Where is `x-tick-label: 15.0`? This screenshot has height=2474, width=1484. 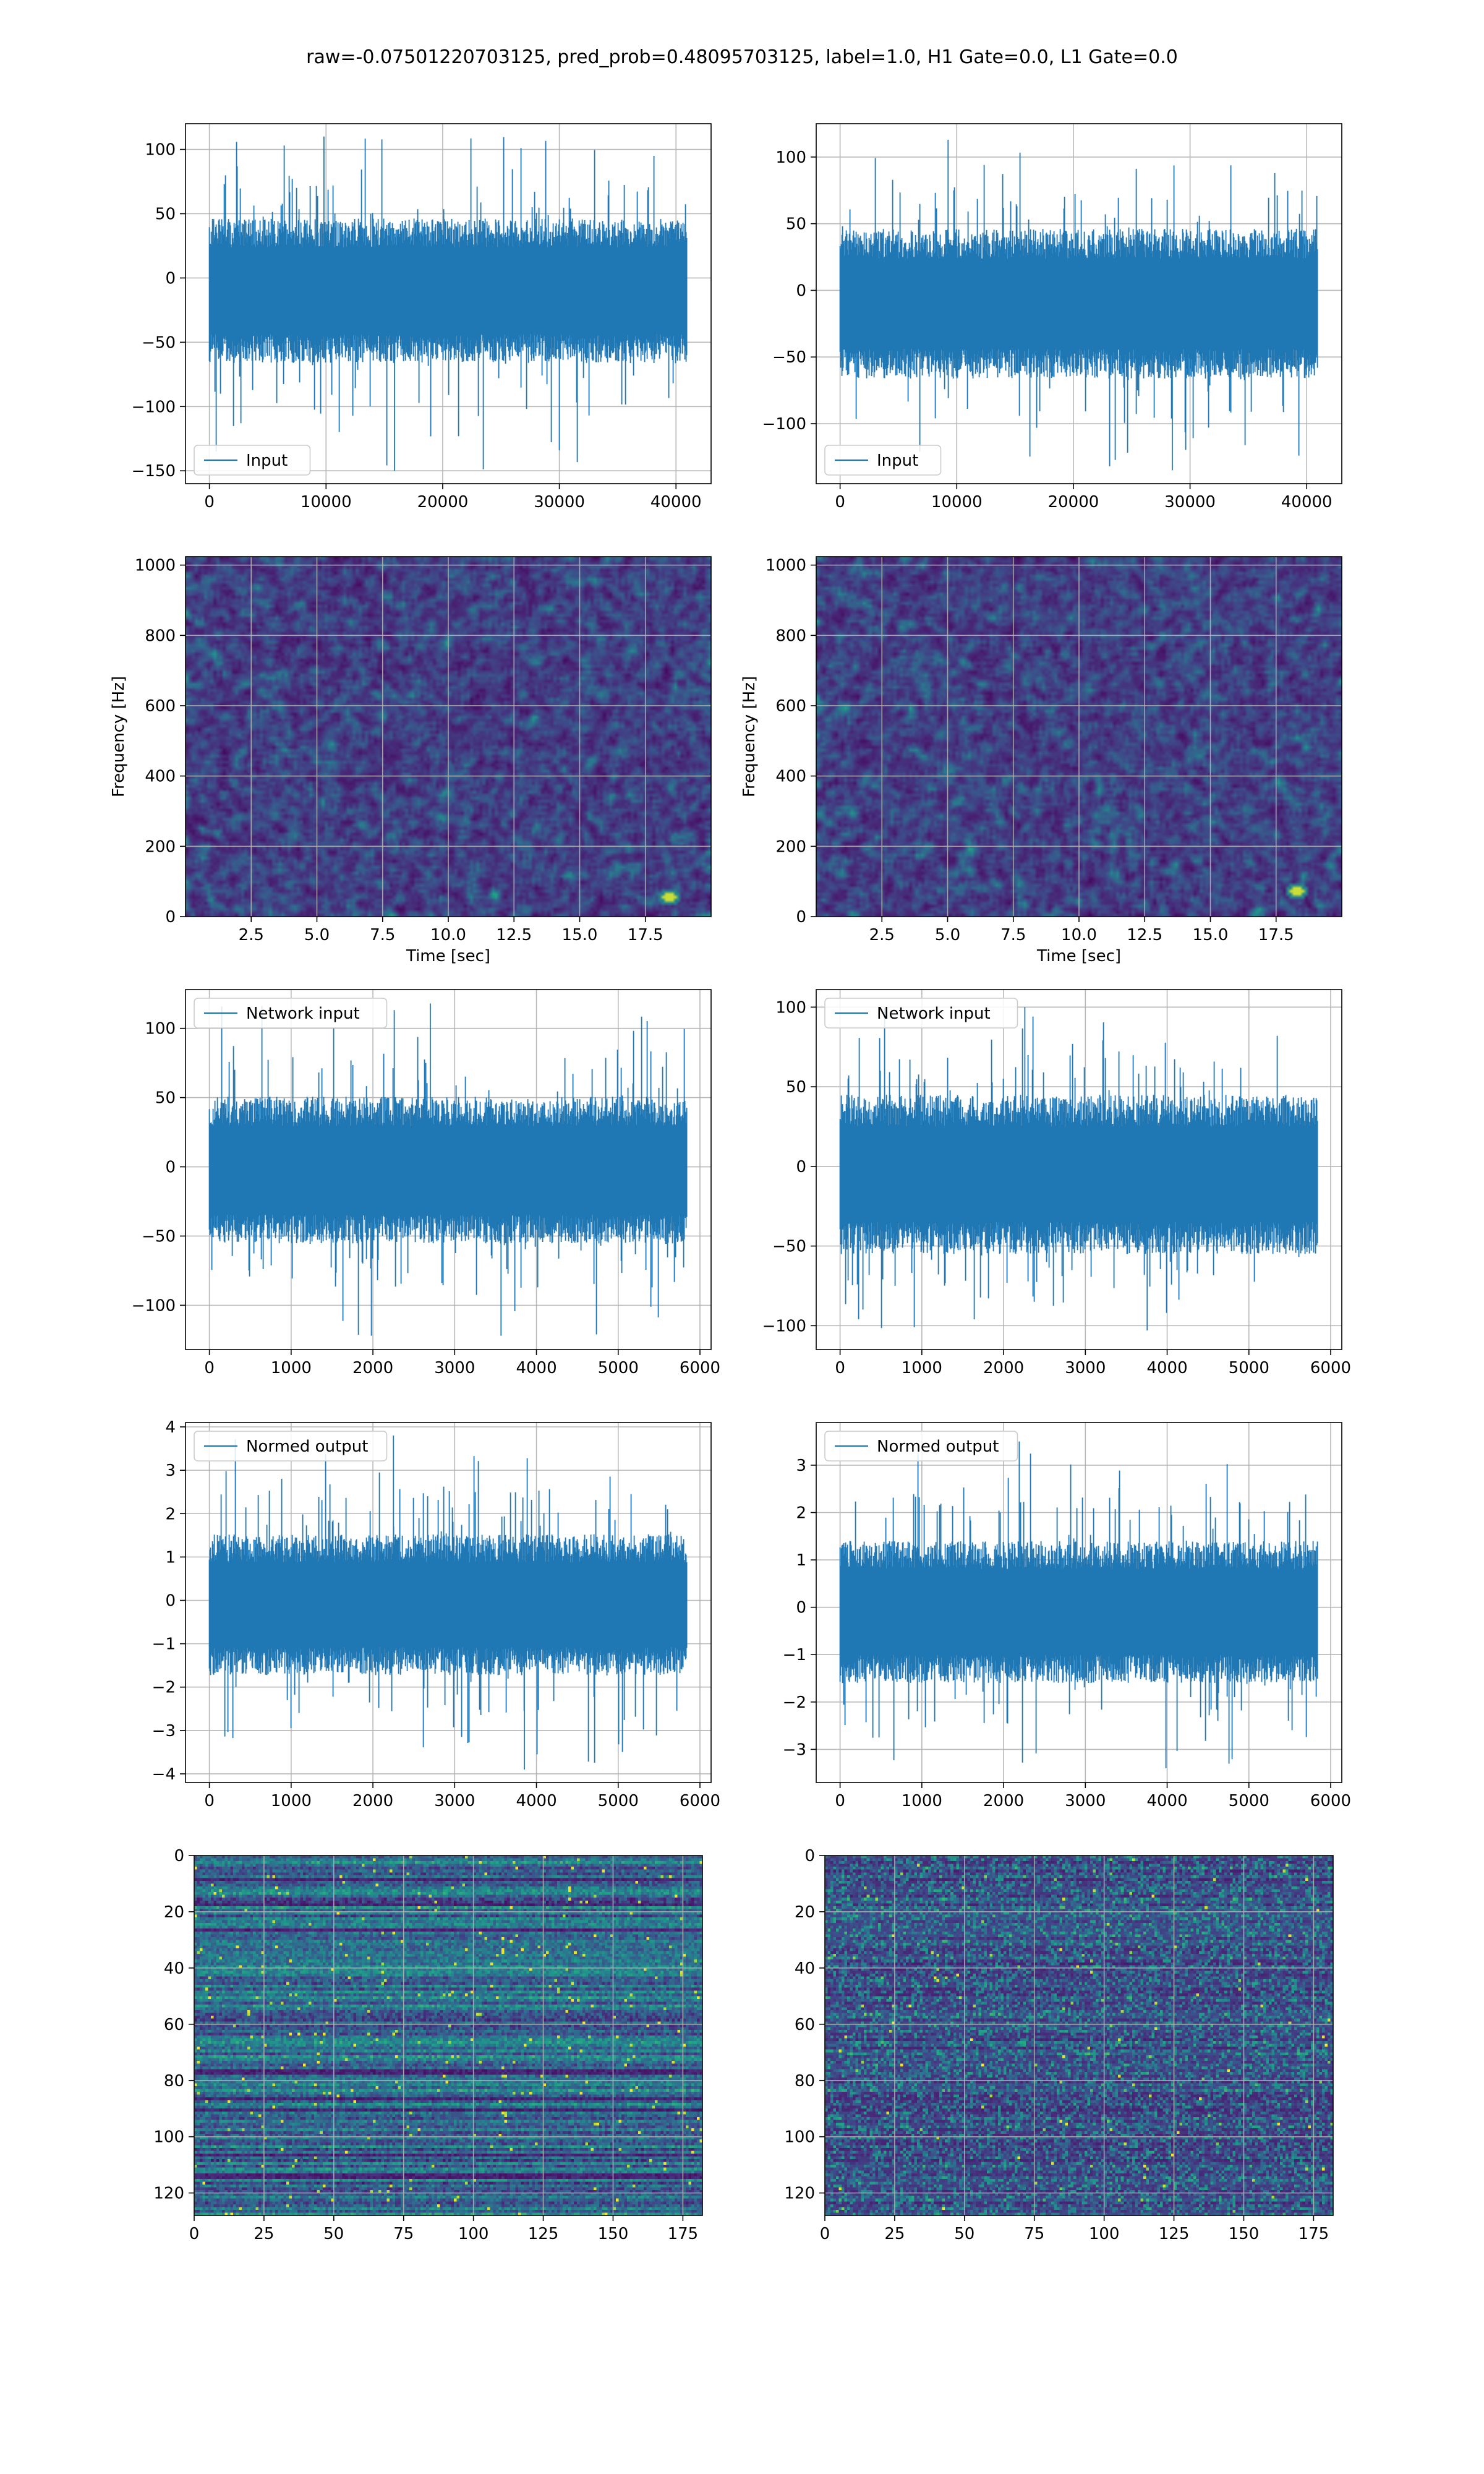
x-tick-label: 15.0 is located at coordinates (580, 935).